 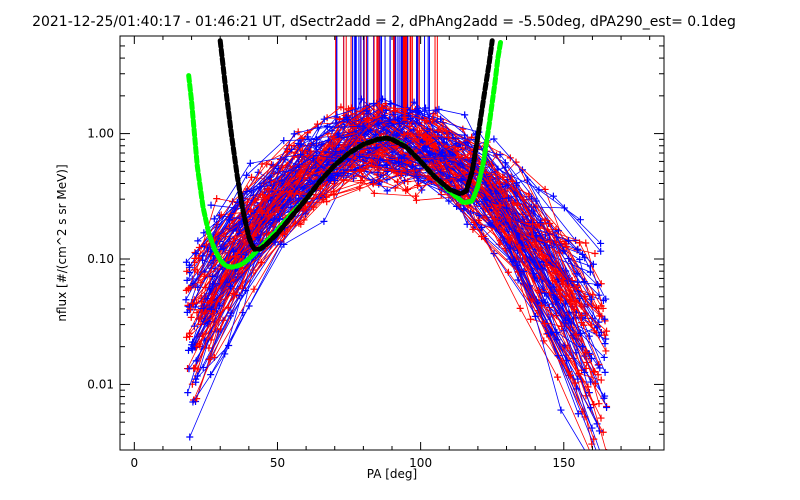 What do you see at coordinates (100, 384) in the screenshot?
I see `y-tick-label: 0.01` at bounding box center [100, 384].